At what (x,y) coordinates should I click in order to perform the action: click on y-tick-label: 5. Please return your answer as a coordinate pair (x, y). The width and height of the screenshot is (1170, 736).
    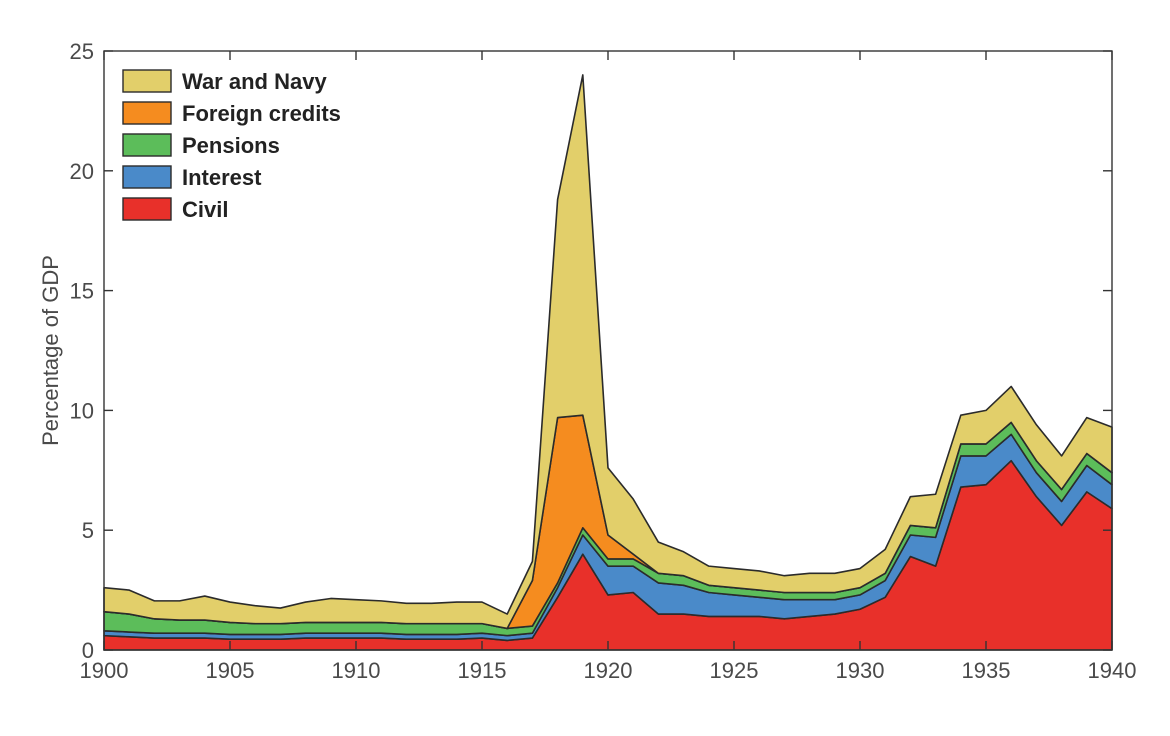
    Looking at the image, I should click on (88, 530).